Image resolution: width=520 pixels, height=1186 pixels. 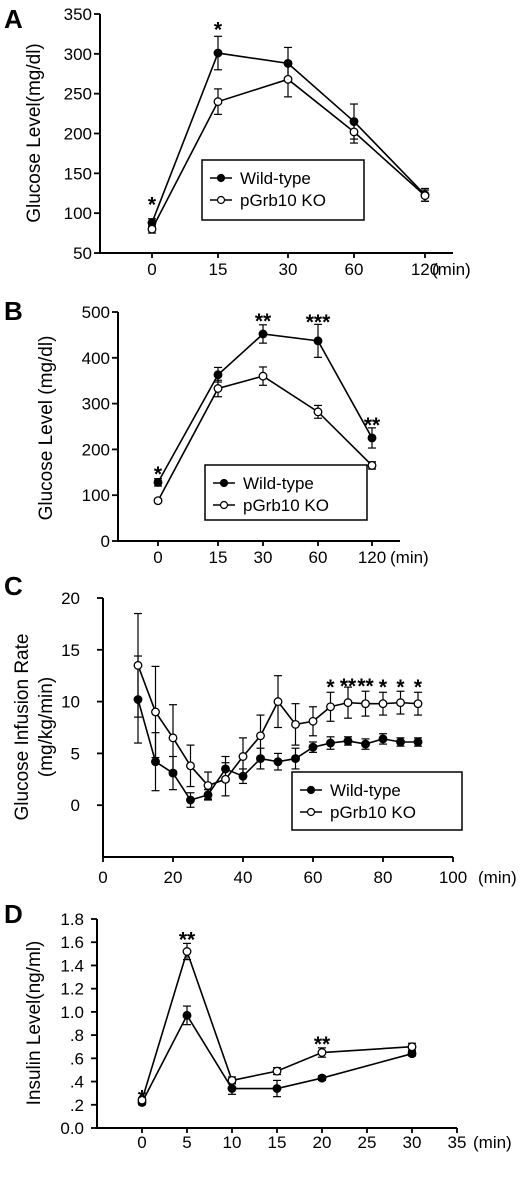 I want to click on series-line-pgrb10-ko, so click(x=277, y=1024).